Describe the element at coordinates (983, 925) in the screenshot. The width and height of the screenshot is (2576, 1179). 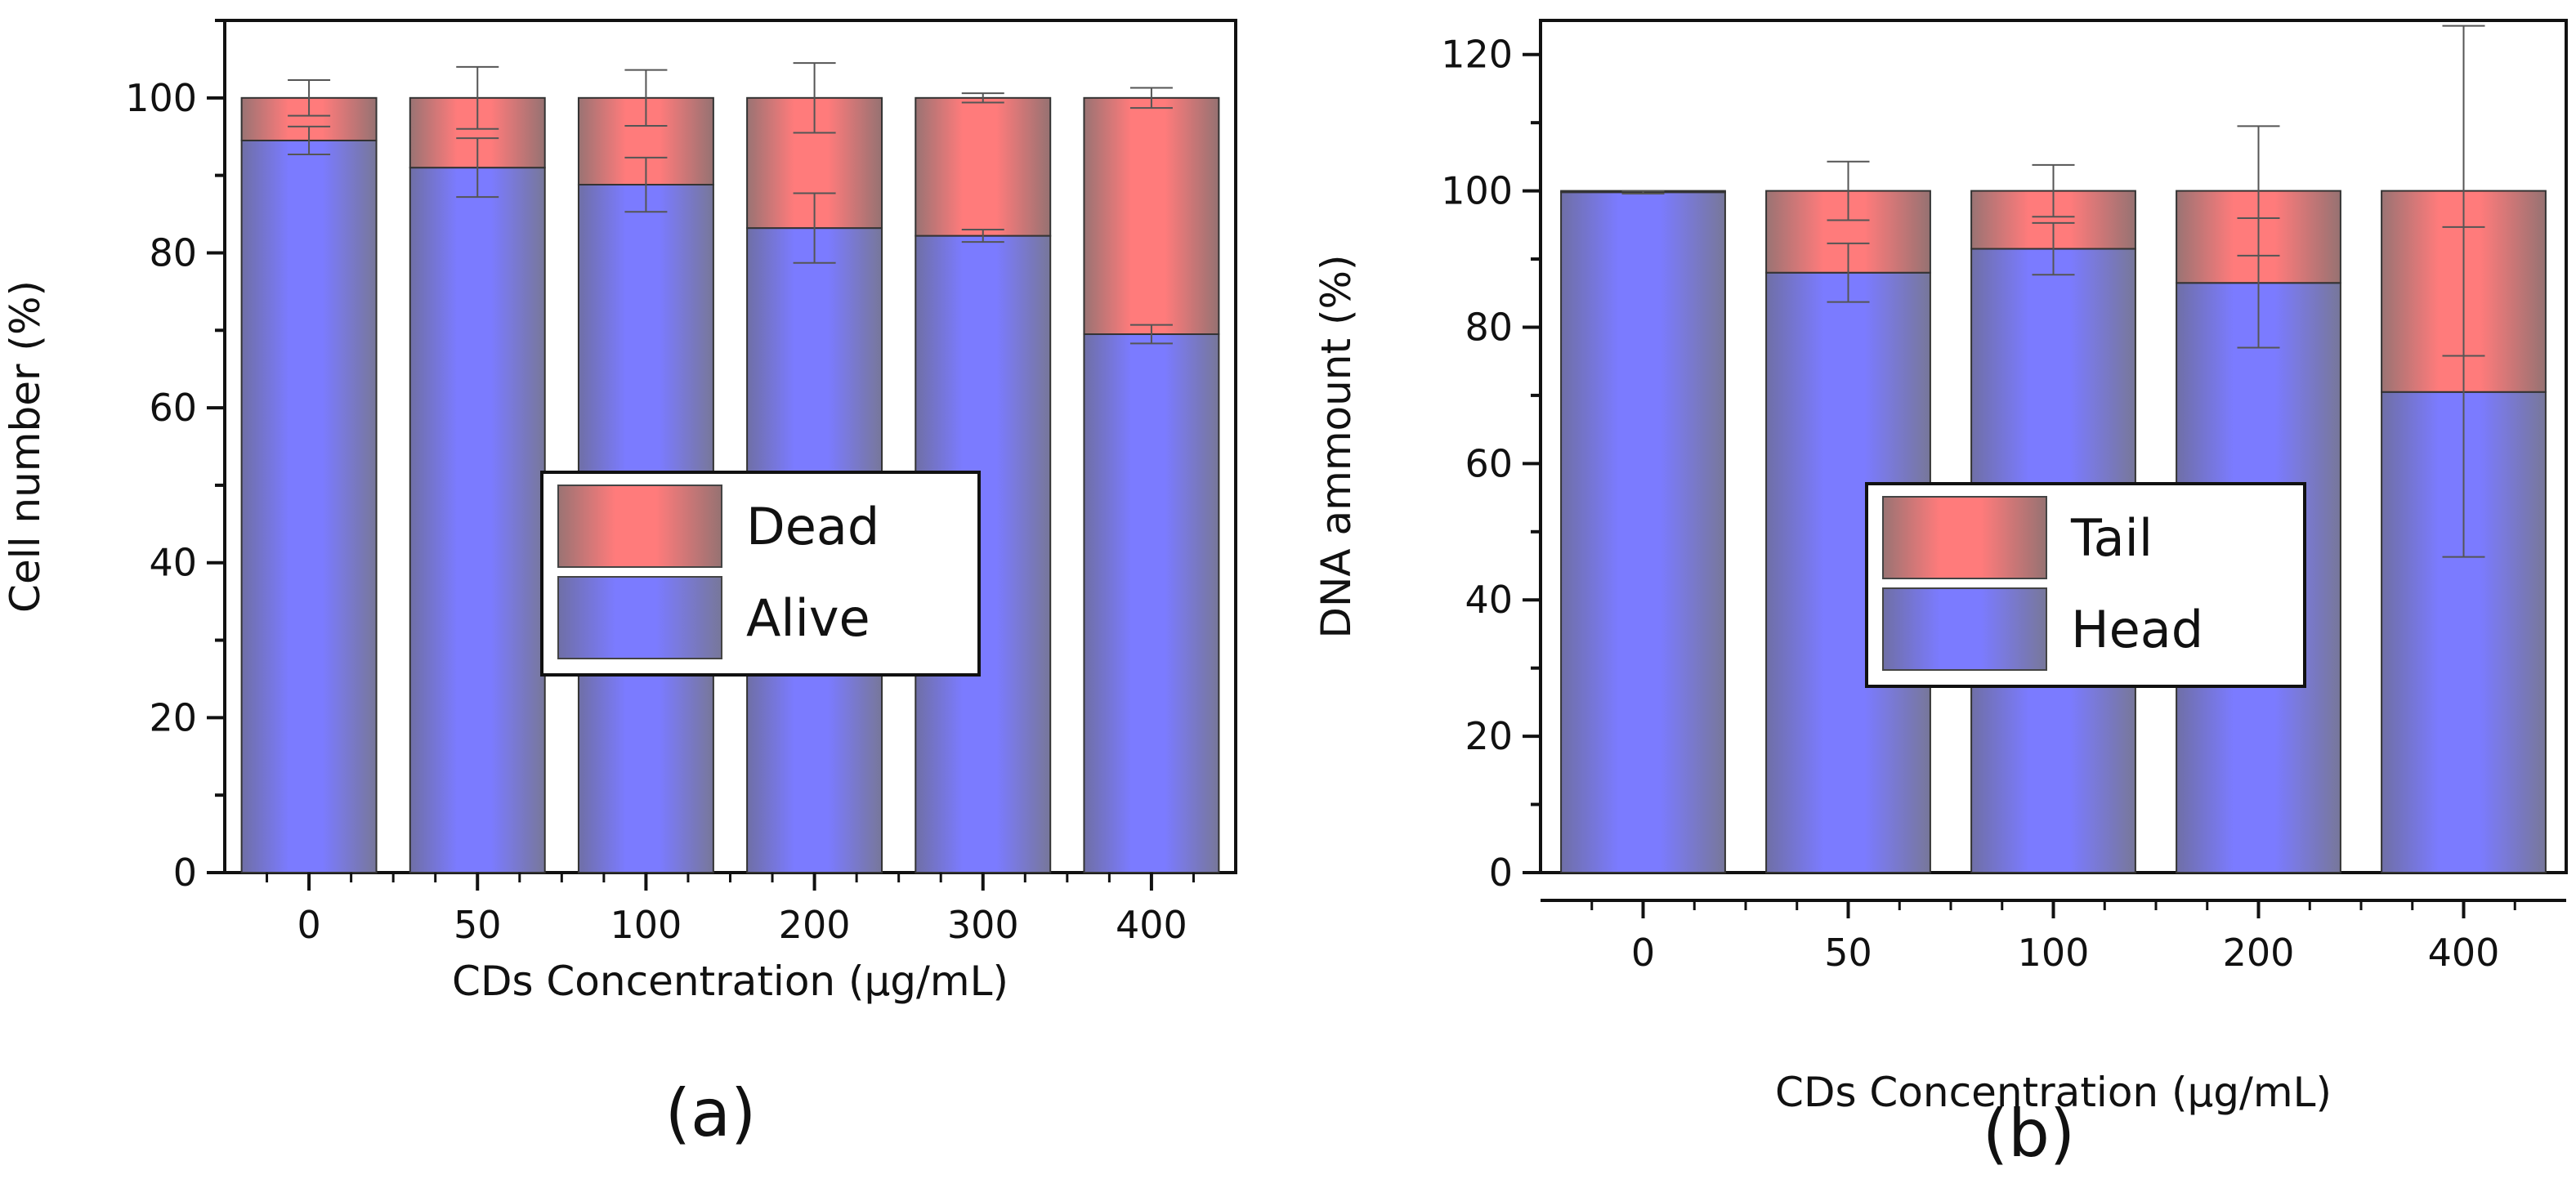
I see `x-tick-label-300: 300` at that location.